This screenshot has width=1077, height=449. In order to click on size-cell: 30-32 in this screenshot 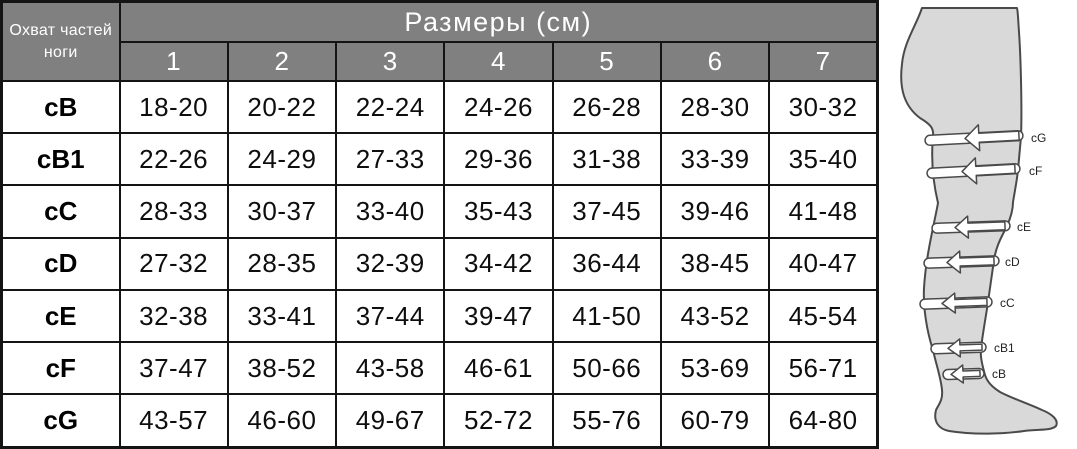, I will do `click(823, 107)`.